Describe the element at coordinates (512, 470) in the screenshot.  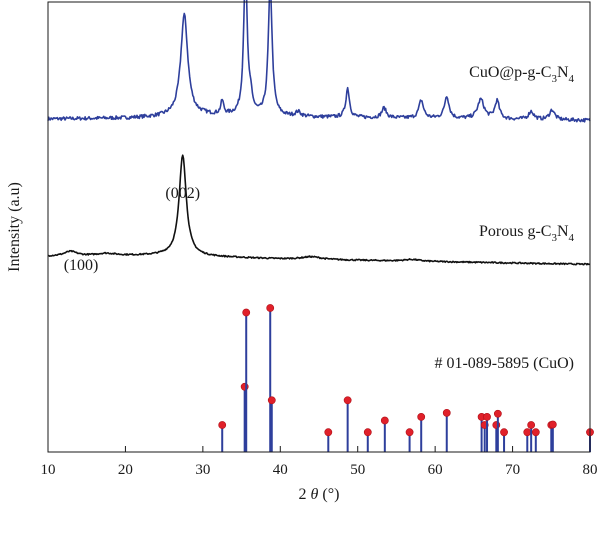
I see `x-tick-label: 70` at that location.